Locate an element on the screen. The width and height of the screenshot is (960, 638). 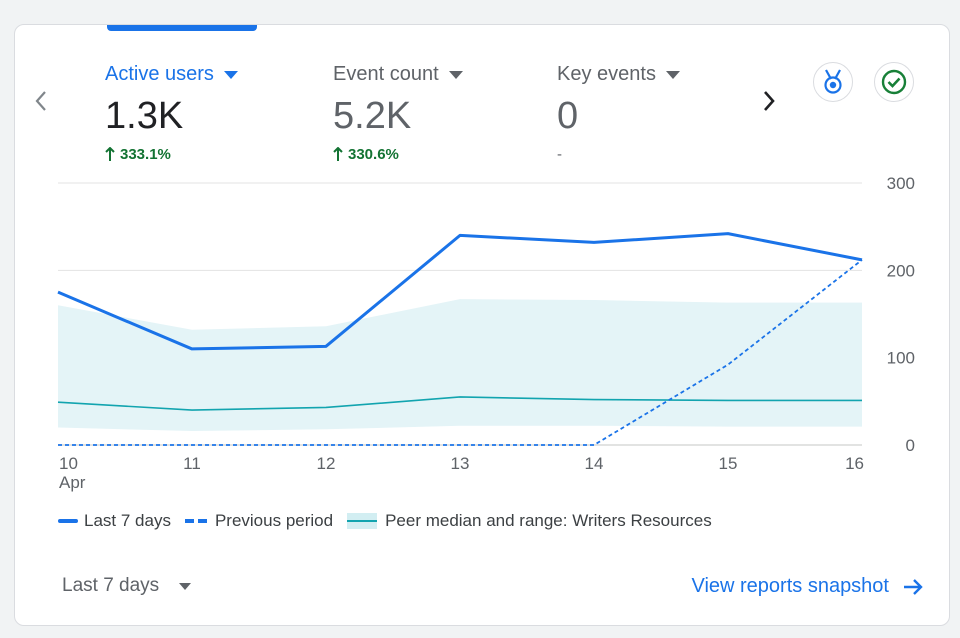
metric-delta-value: 333.1% is located at coordinates (145, 154).